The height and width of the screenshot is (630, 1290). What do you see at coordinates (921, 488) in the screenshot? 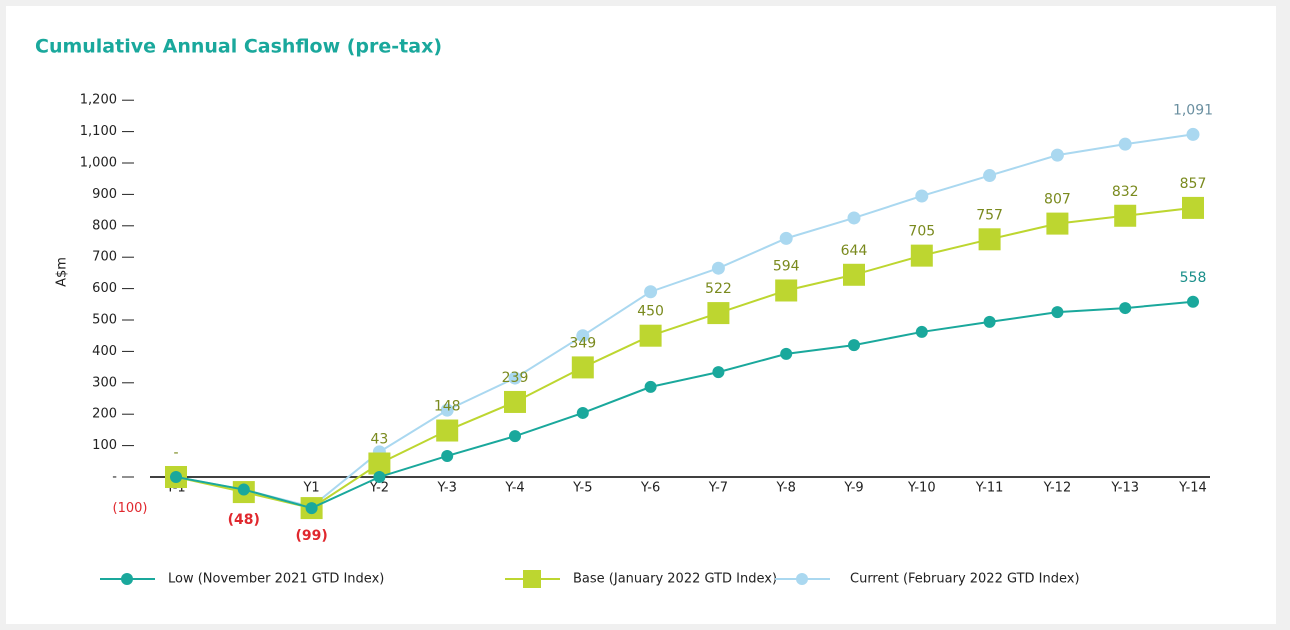
I see `x-tick-label: Y-10` at bounding box center [921, 488].